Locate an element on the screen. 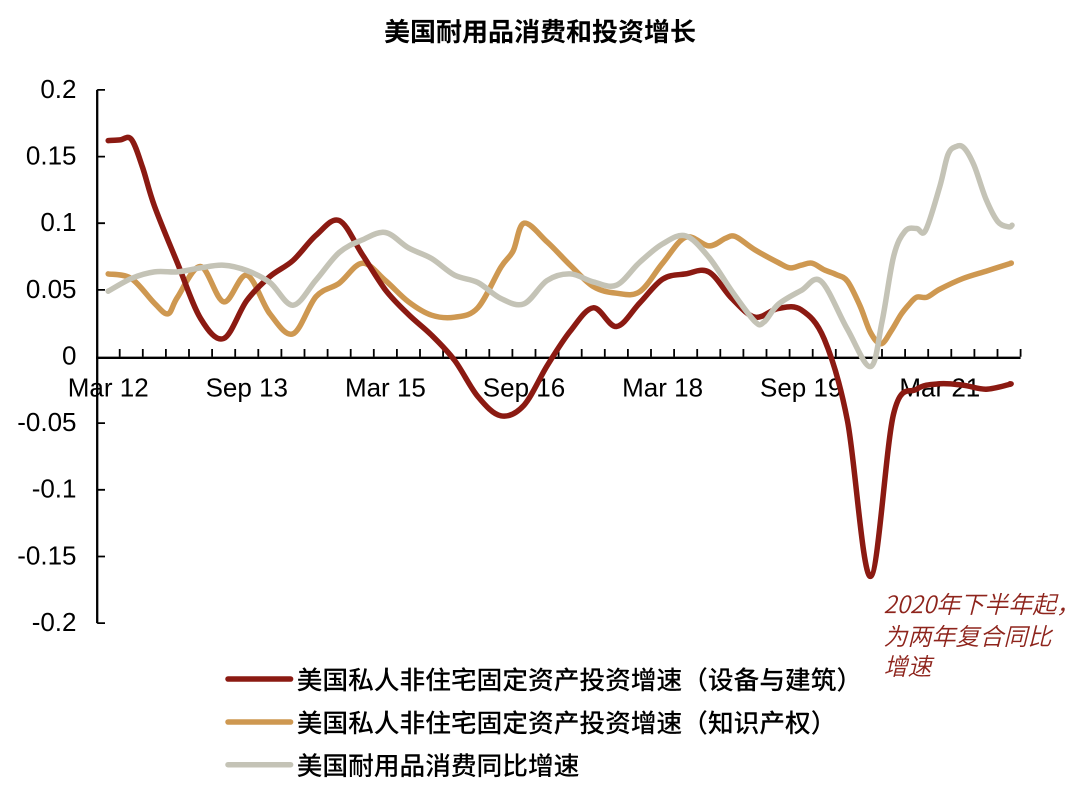 The height and width of the screenshot is (794, 1080). svg-text: Mar 15 is located at coordinates (385, 387).